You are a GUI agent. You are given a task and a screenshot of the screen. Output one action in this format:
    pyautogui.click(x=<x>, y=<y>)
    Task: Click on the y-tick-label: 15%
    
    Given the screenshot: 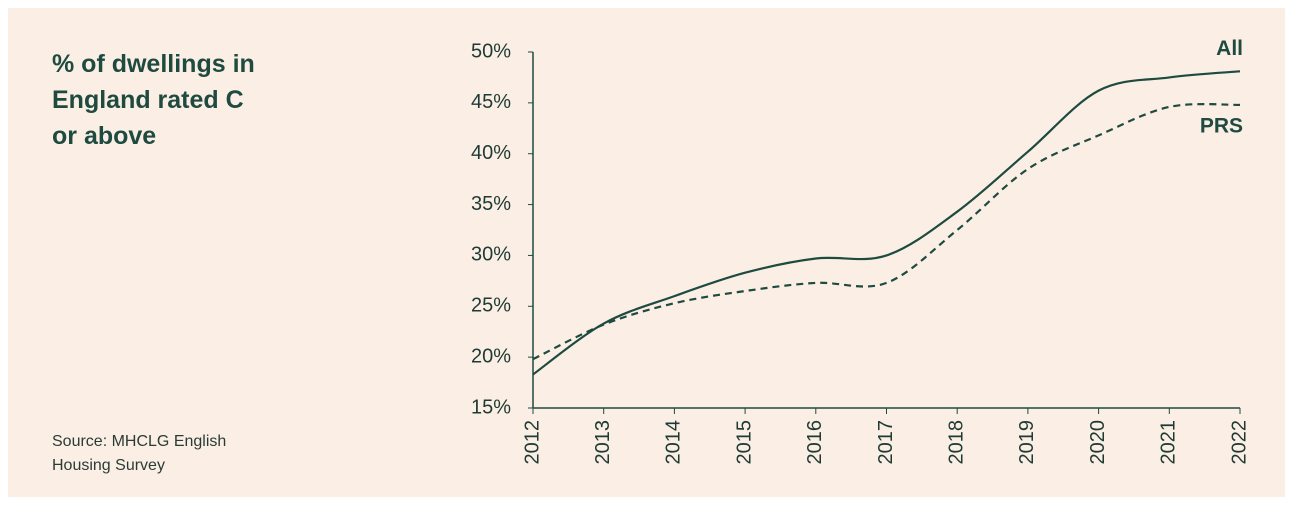 What is the action you would take?
    pyautogui.click(x=491, y=407)
    